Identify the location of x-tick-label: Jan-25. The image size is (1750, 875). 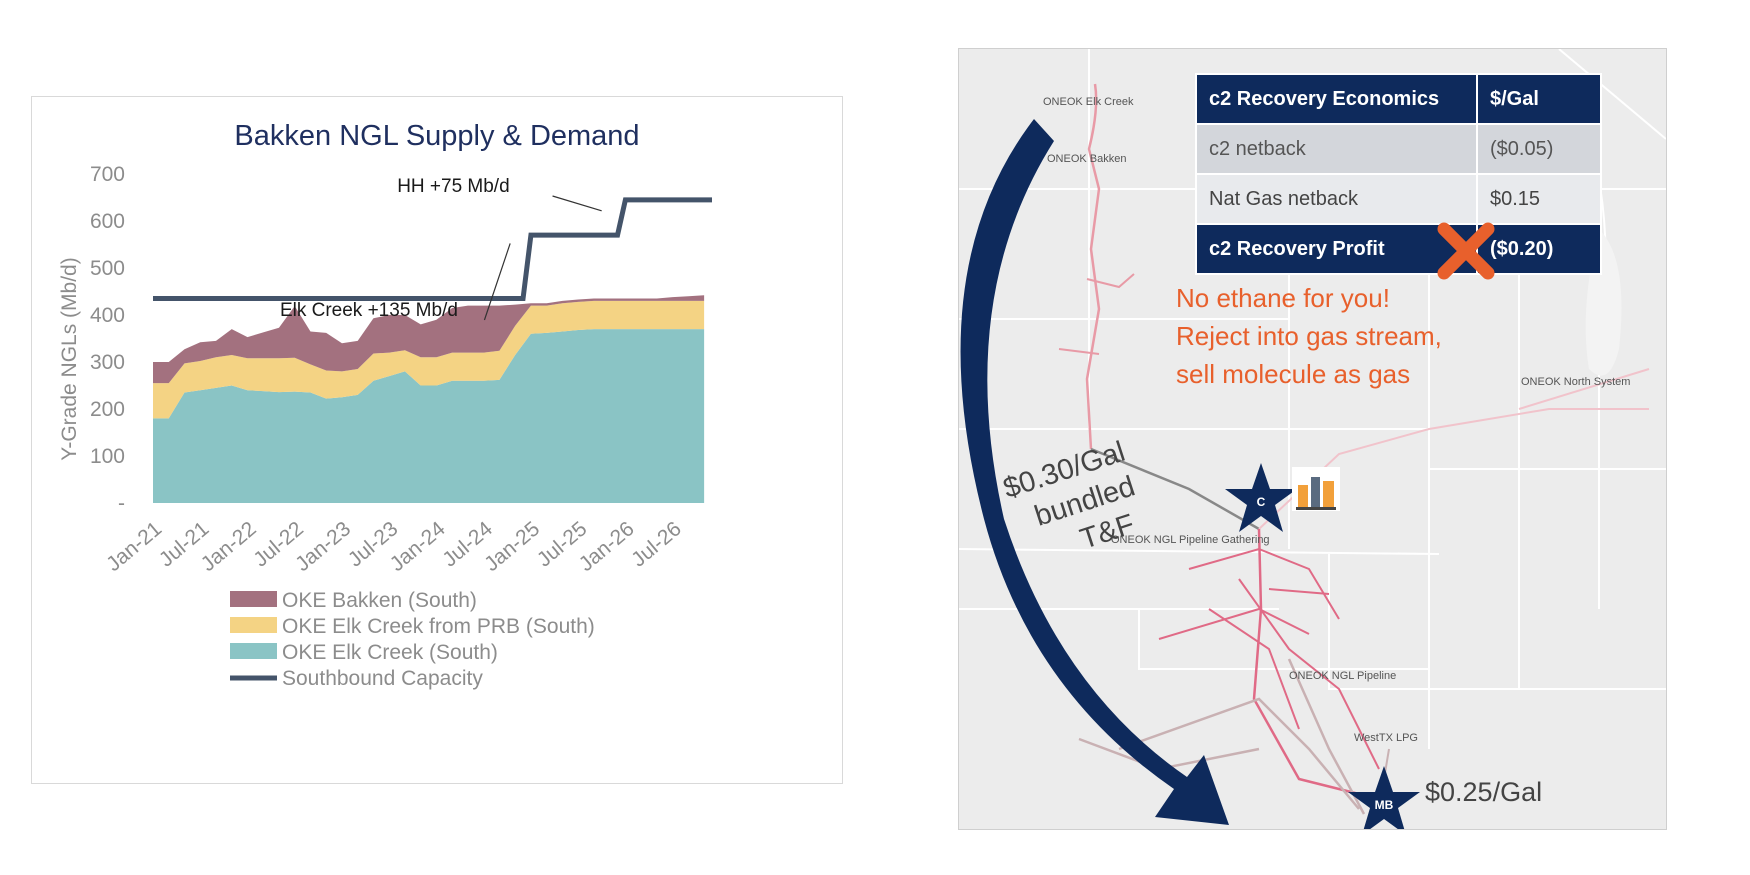
(512, 546).